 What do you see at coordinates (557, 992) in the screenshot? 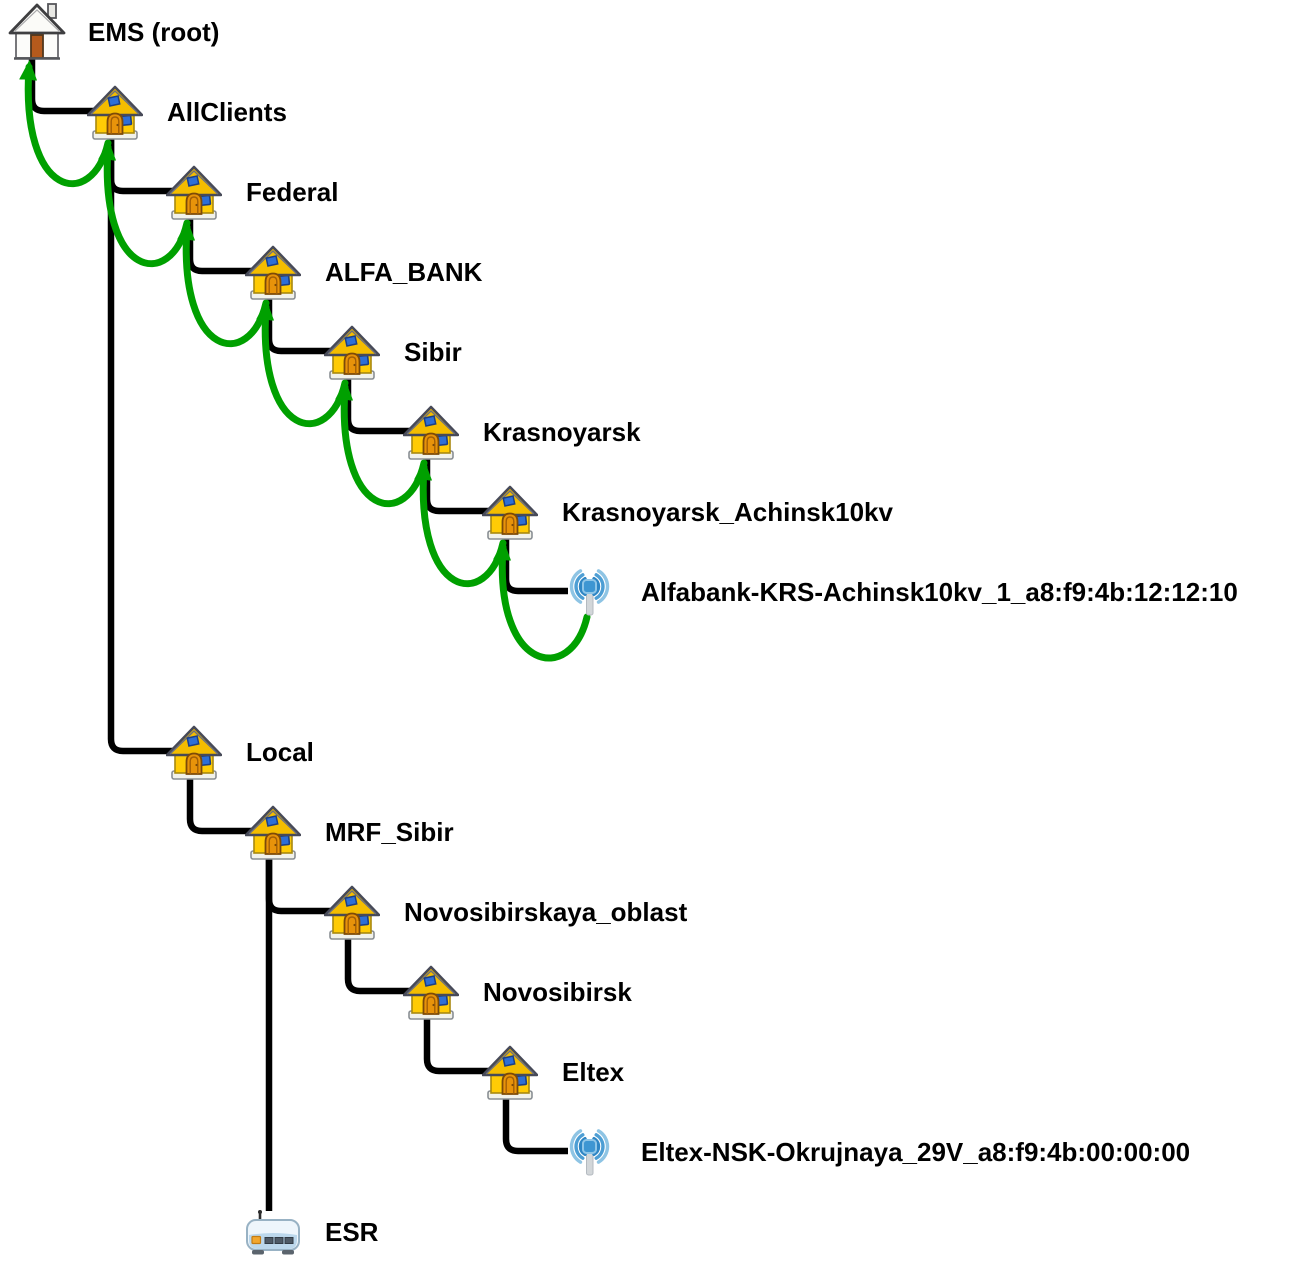
I see `node-label: Novosibirsk` at bounding box center [557, 992].